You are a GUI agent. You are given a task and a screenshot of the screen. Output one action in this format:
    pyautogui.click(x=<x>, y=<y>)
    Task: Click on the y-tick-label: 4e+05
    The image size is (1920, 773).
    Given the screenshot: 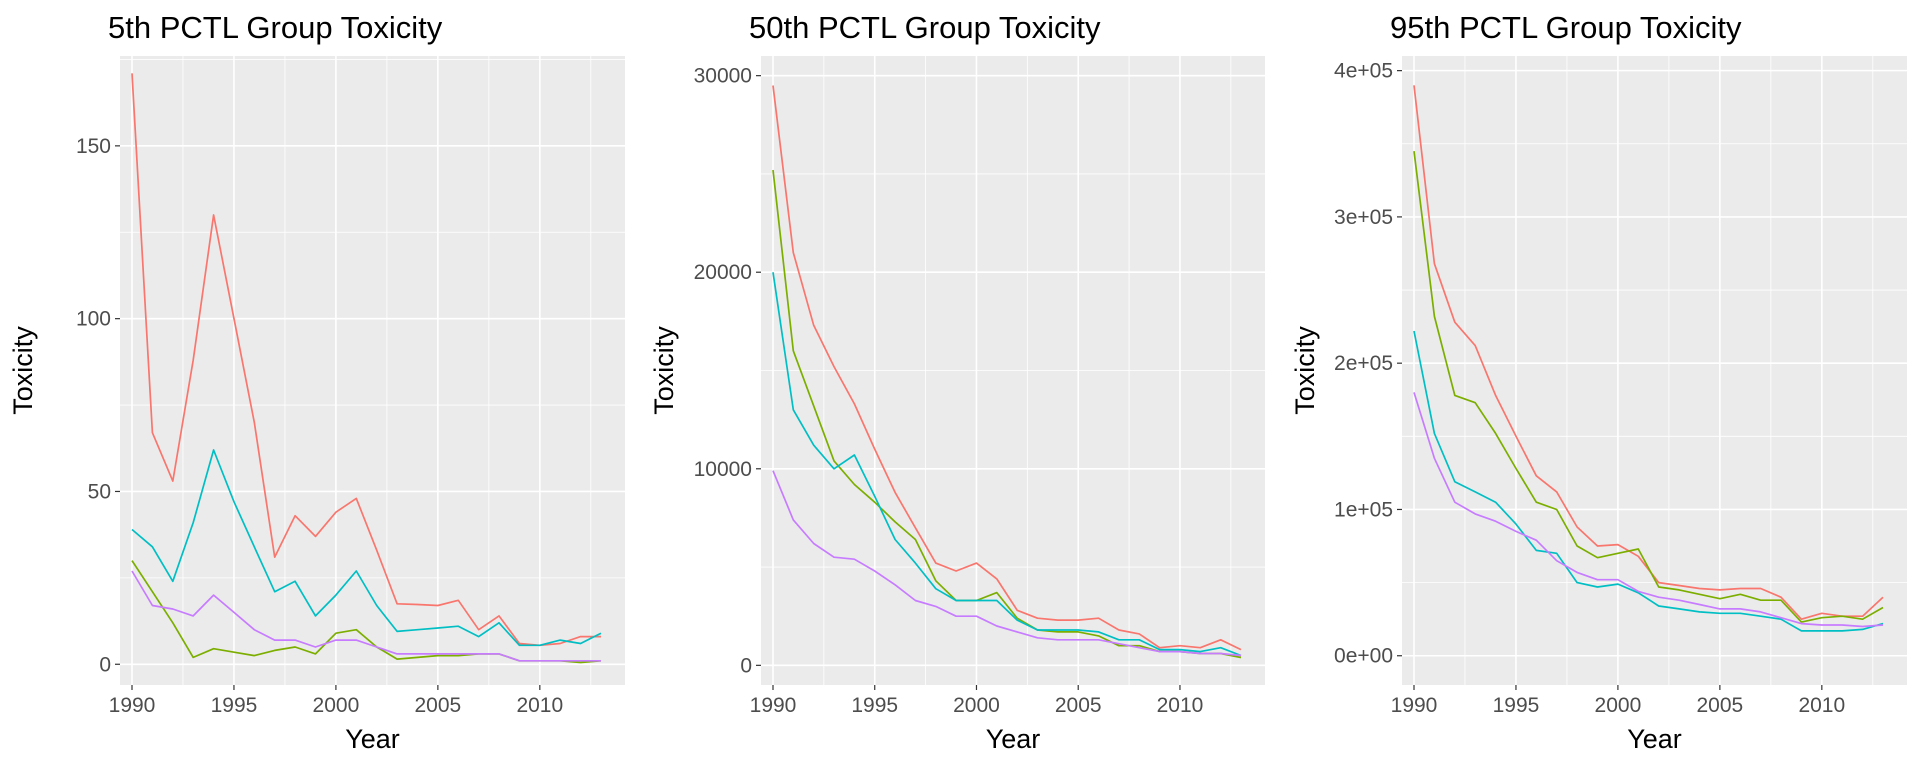 What is the action you would take?
    pyautogui.click(x=1363, y=71)
    